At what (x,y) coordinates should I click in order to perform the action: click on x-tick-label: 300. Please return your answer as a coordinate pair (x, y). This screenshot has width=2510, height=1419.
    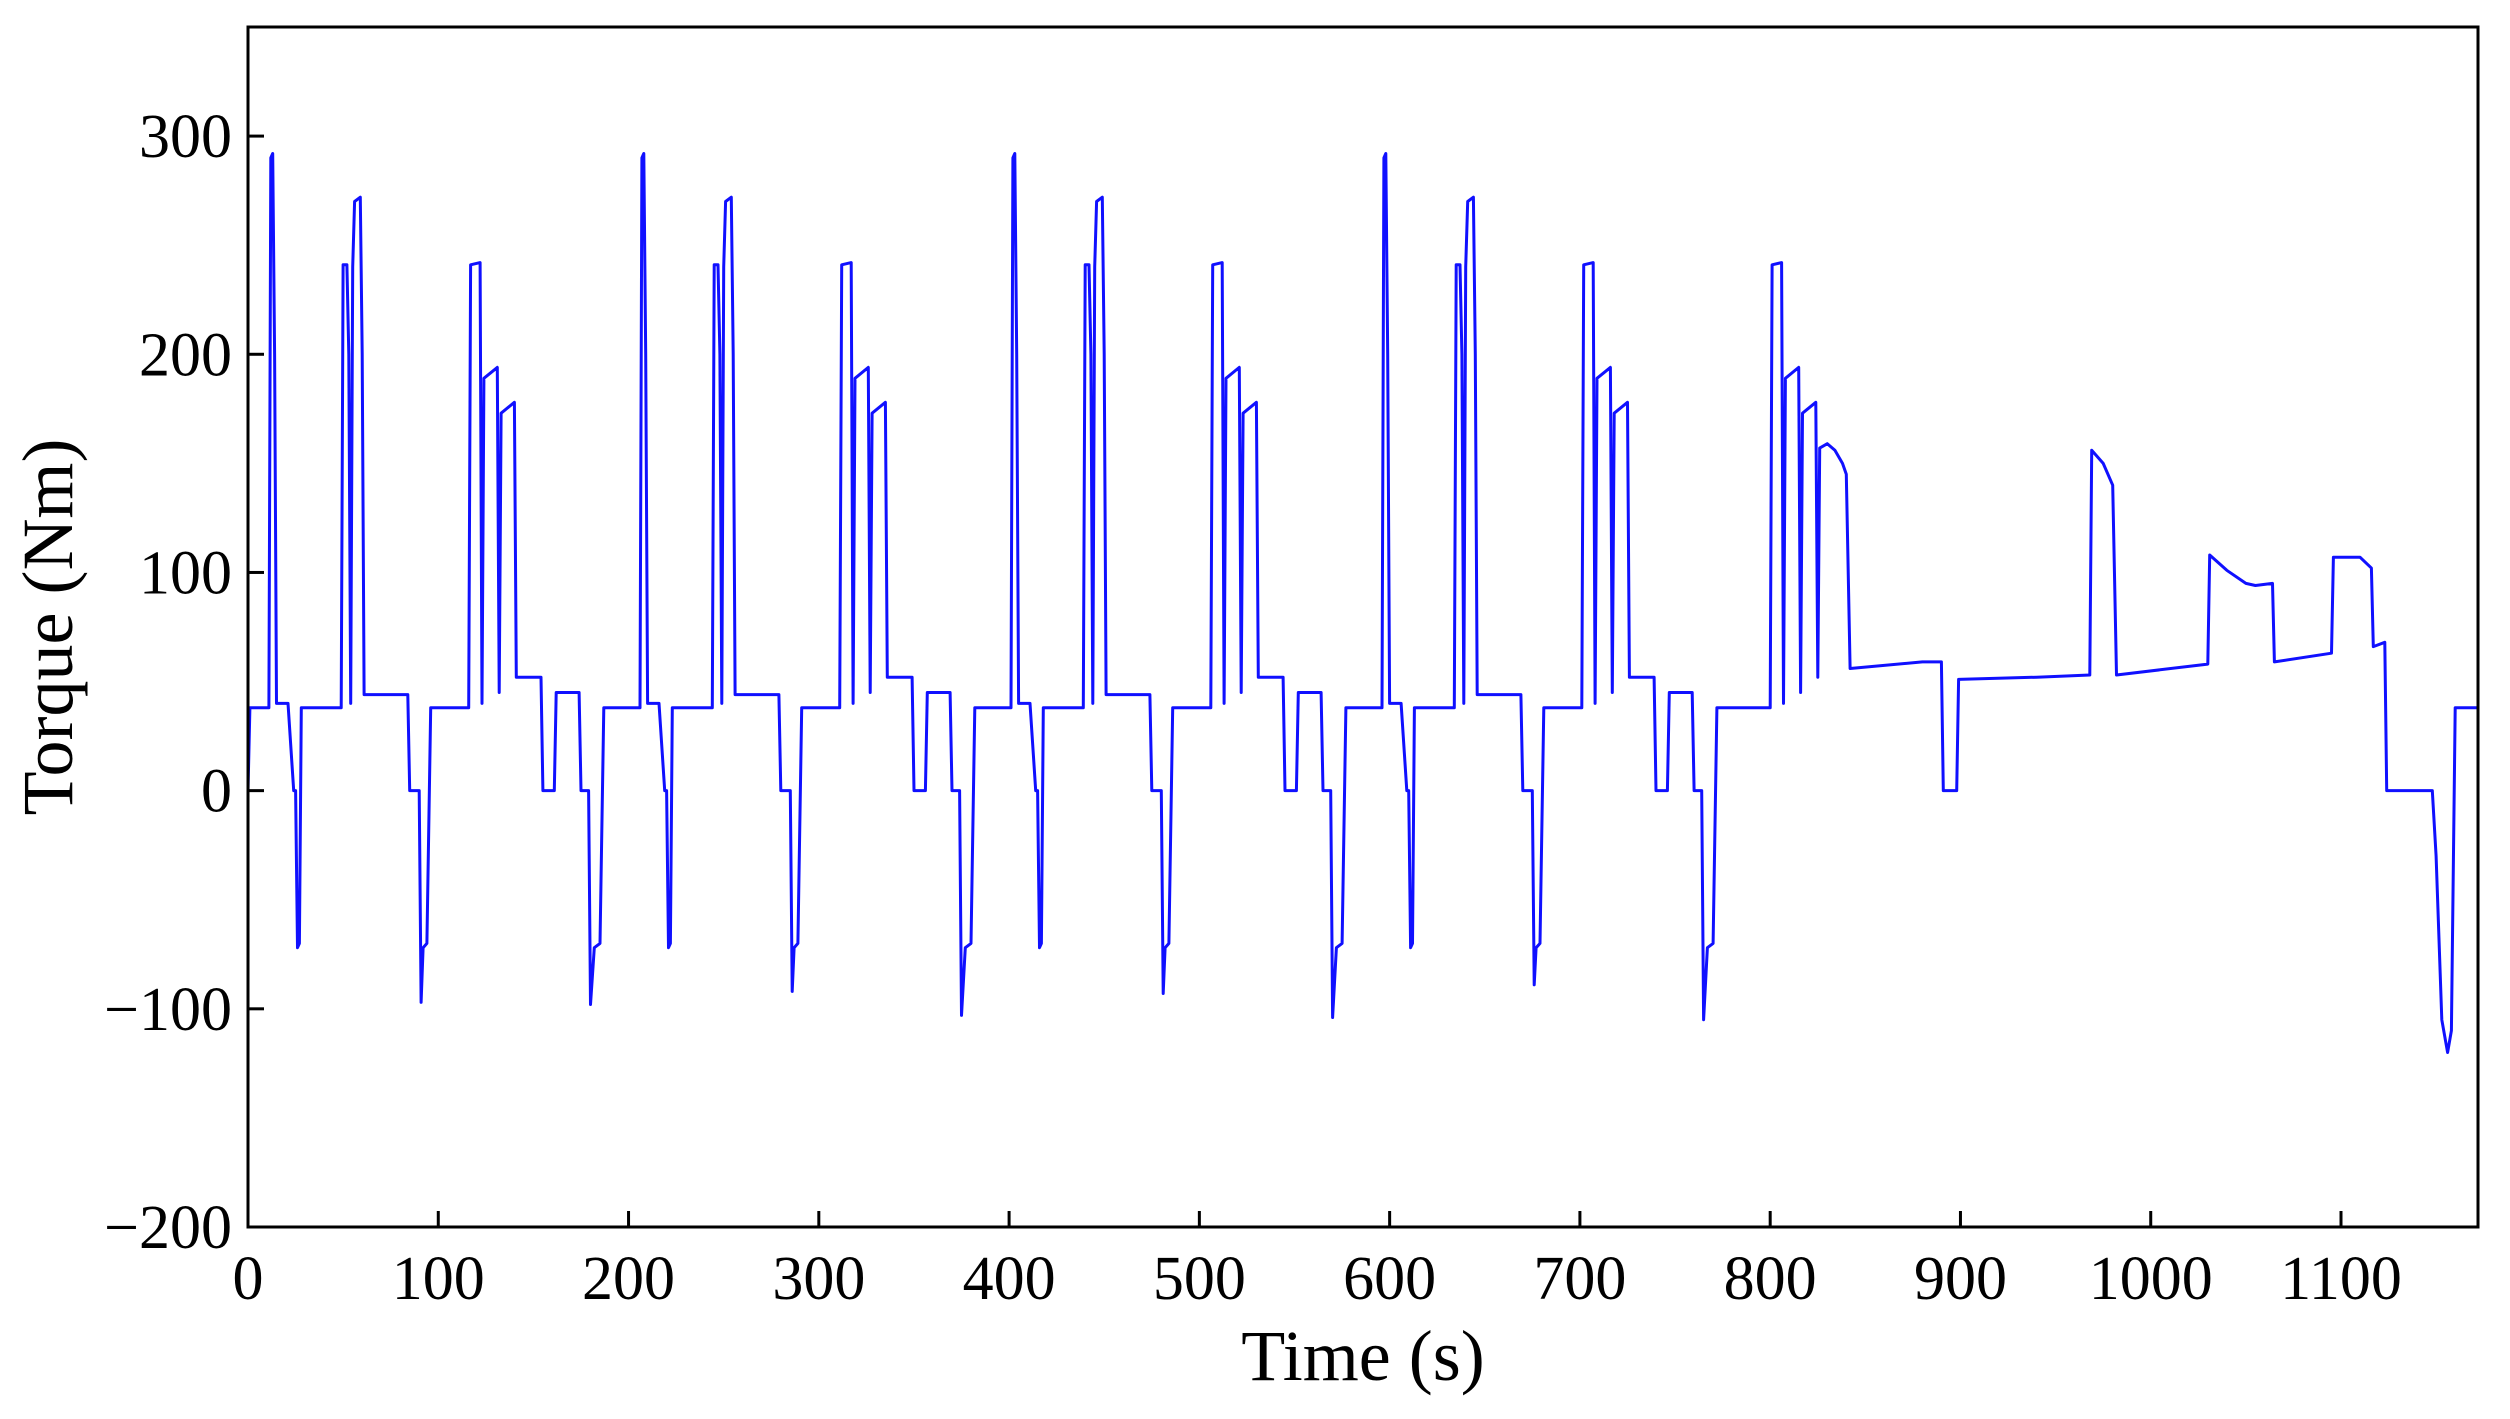
    Looking at the image, I should click on (818, 1279).